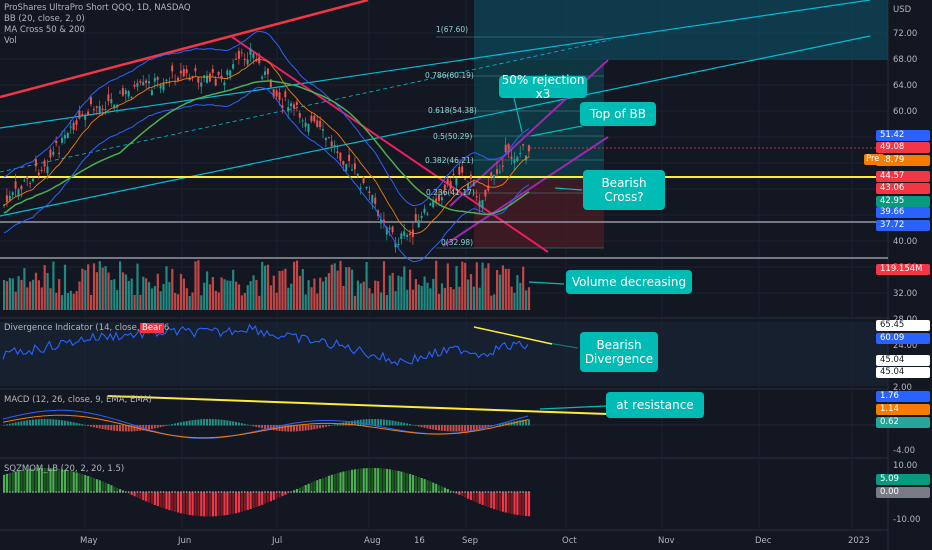  I want to click on bb-legend: BB (20, close, 2, 0), so click(44, 19).